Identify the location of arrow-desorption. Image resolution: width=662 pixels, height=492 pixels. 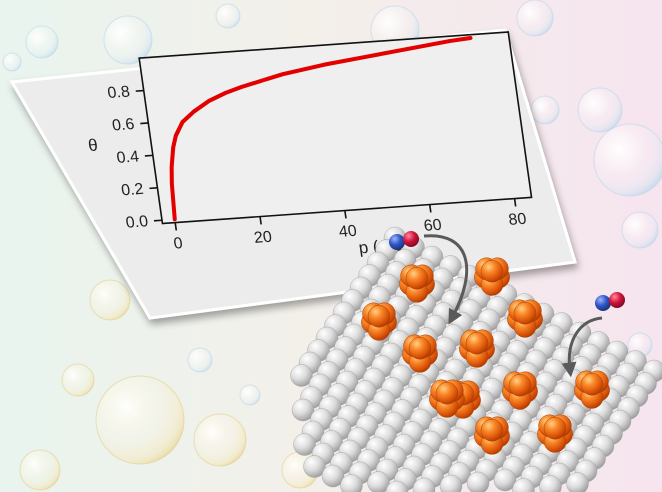
(446, 279).